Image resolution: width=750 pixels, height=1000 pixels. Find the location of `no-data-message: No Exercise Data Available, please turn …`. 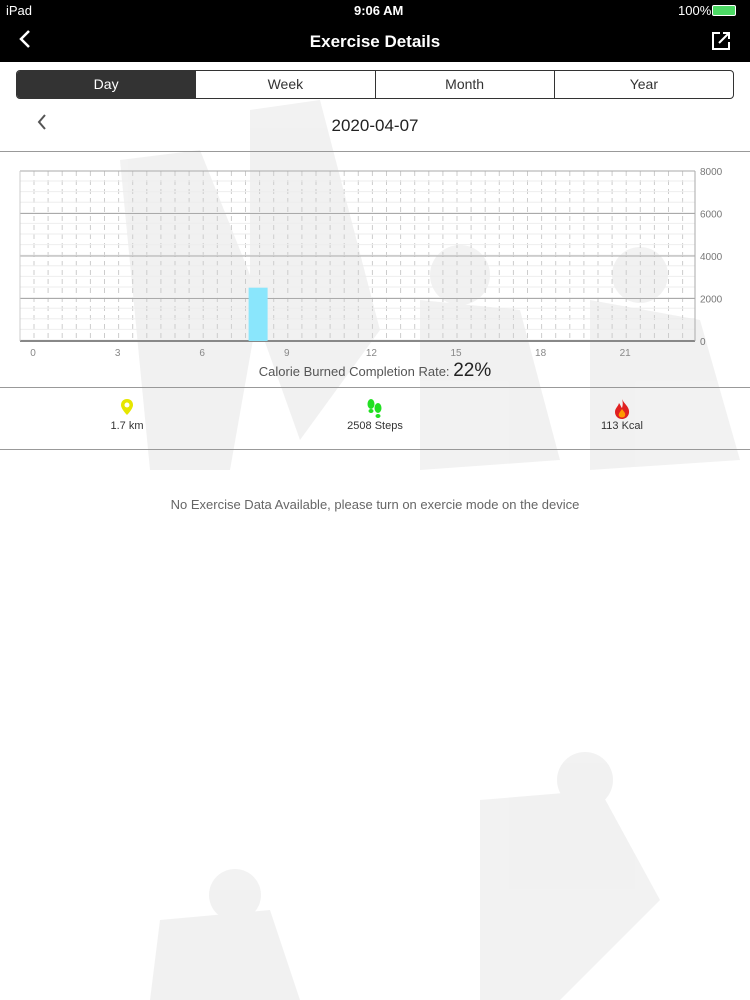

no-data-message: No Exercise Data Available, please turn … is located at coordinates (375, 504).